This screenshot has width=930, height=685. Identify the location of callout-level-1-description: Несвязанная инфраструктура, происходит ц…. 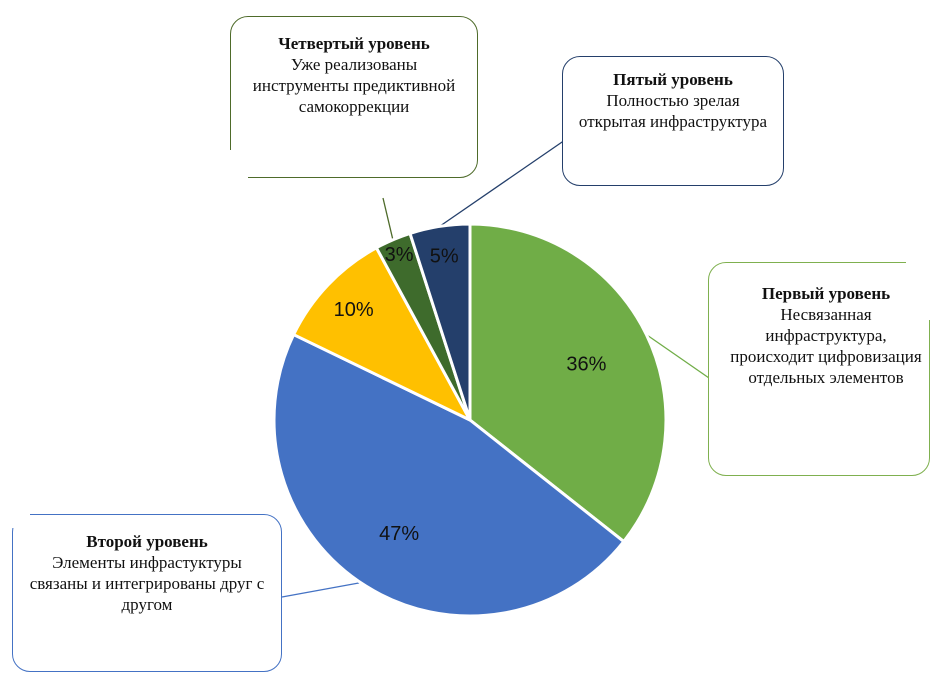
(826, 346).